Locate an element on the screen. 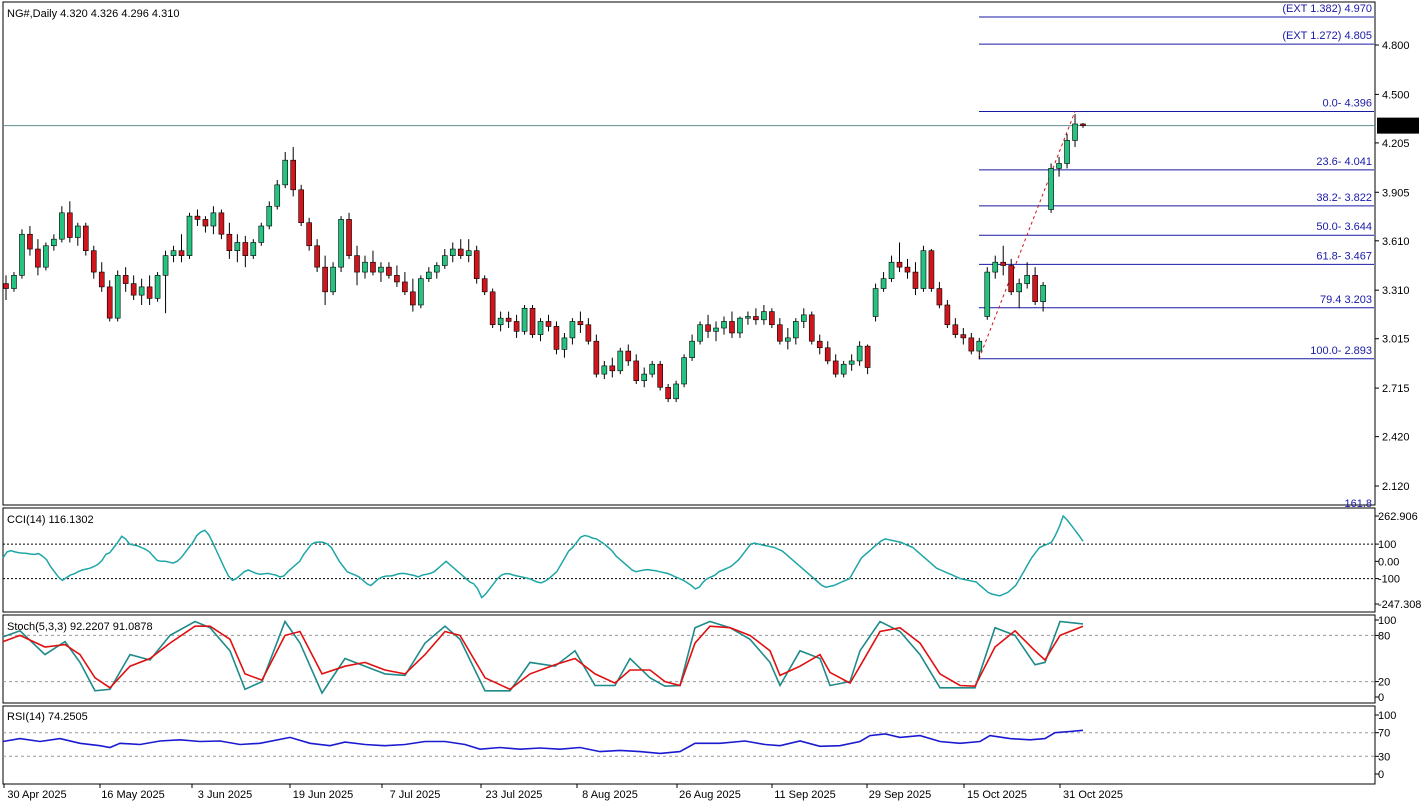  cci-tick-label: 100 is located at coordinates (1387, 545).